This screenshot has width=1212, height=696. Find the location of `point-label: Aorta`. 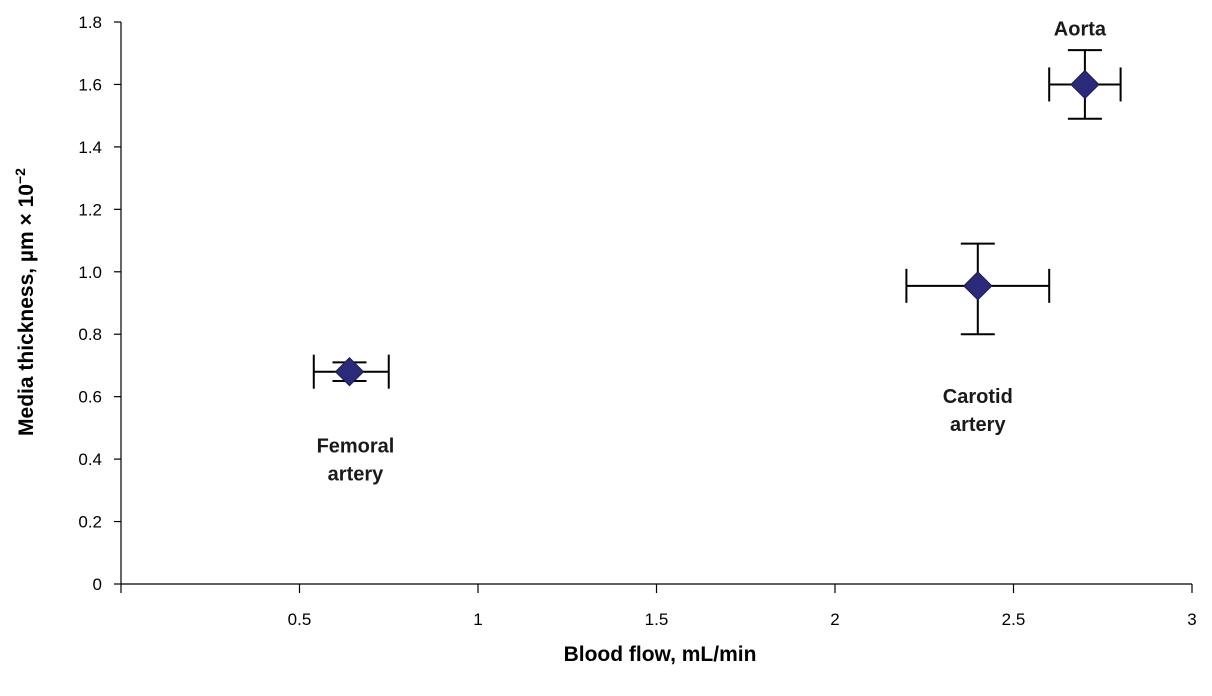

point-label: Aorta is located at coordinates (1080, 29).